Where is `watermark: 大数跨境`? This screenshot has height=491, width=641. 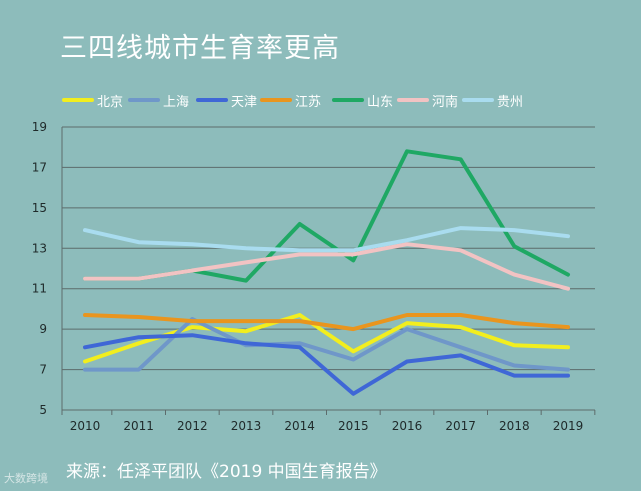
watermark: 大数跨境 is located at coordinates (26, 478).